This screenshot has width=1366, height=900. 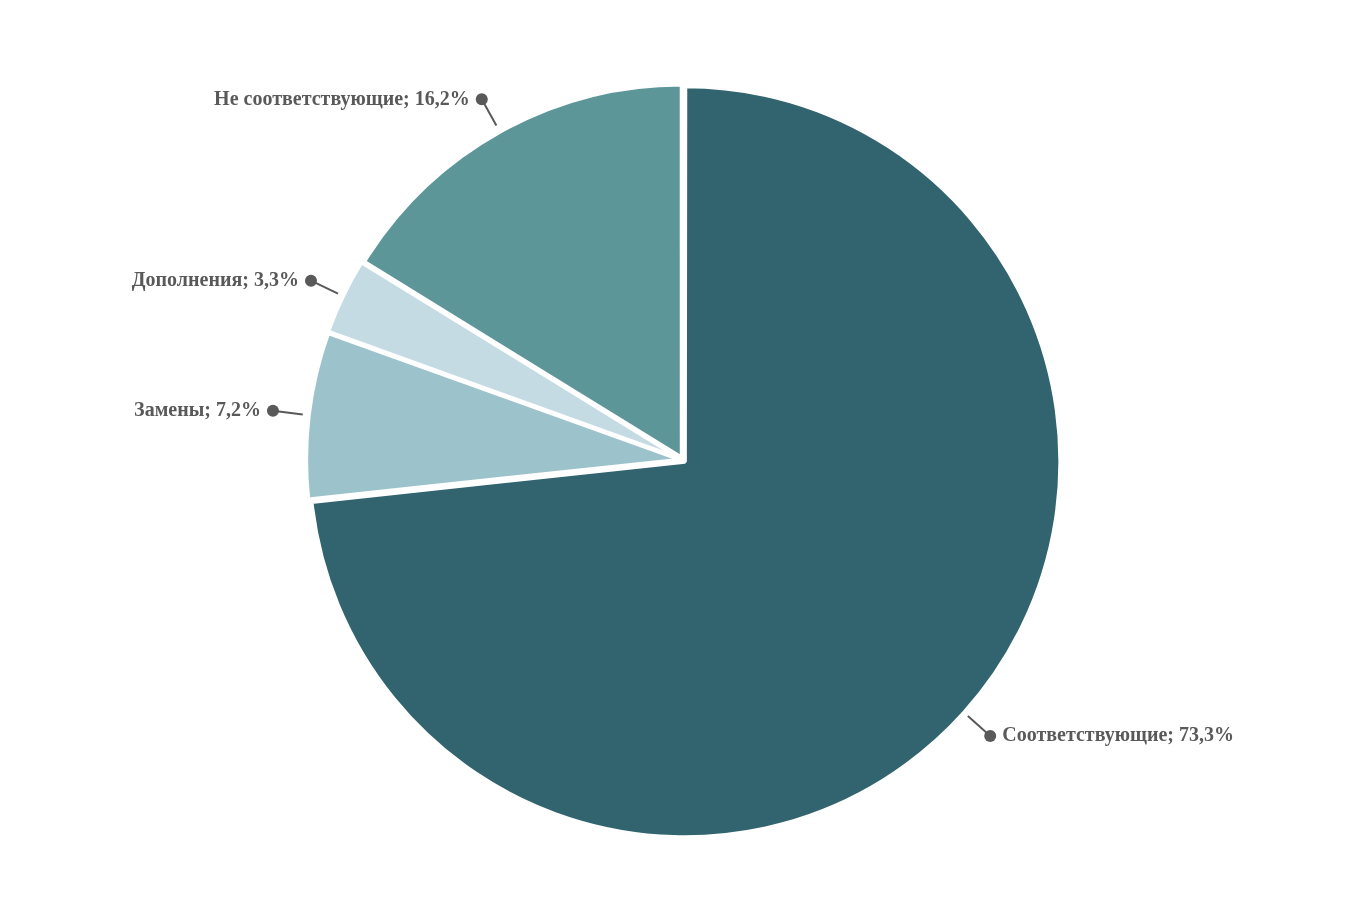 What do you see at coordinates (1118, 735) in the screenshot?
I see `slice-label: Соответствующие; 73,3%` at bounding box center [1118, 735].